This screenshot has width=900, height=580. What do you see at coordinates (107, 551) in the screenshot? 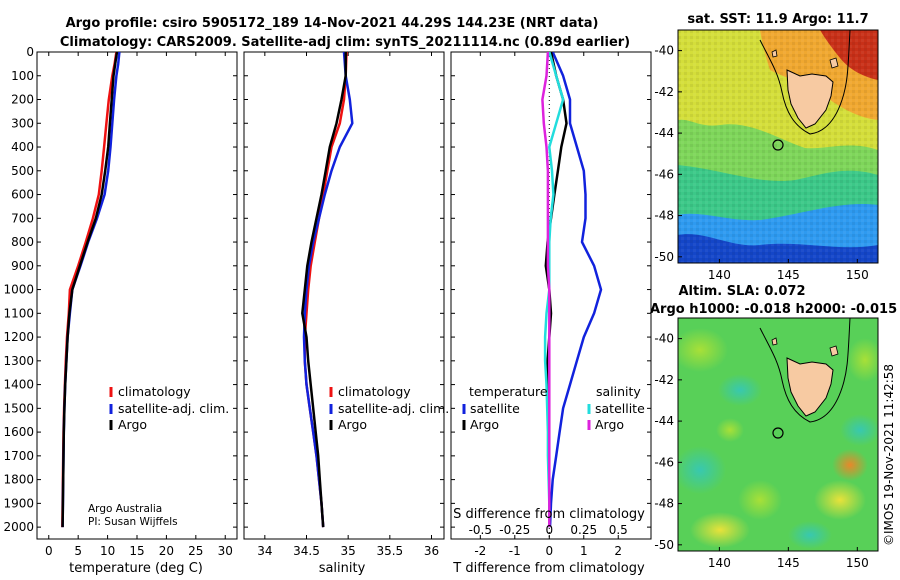
I see `x-tick-label: 10` at bounding box center [107, 551].